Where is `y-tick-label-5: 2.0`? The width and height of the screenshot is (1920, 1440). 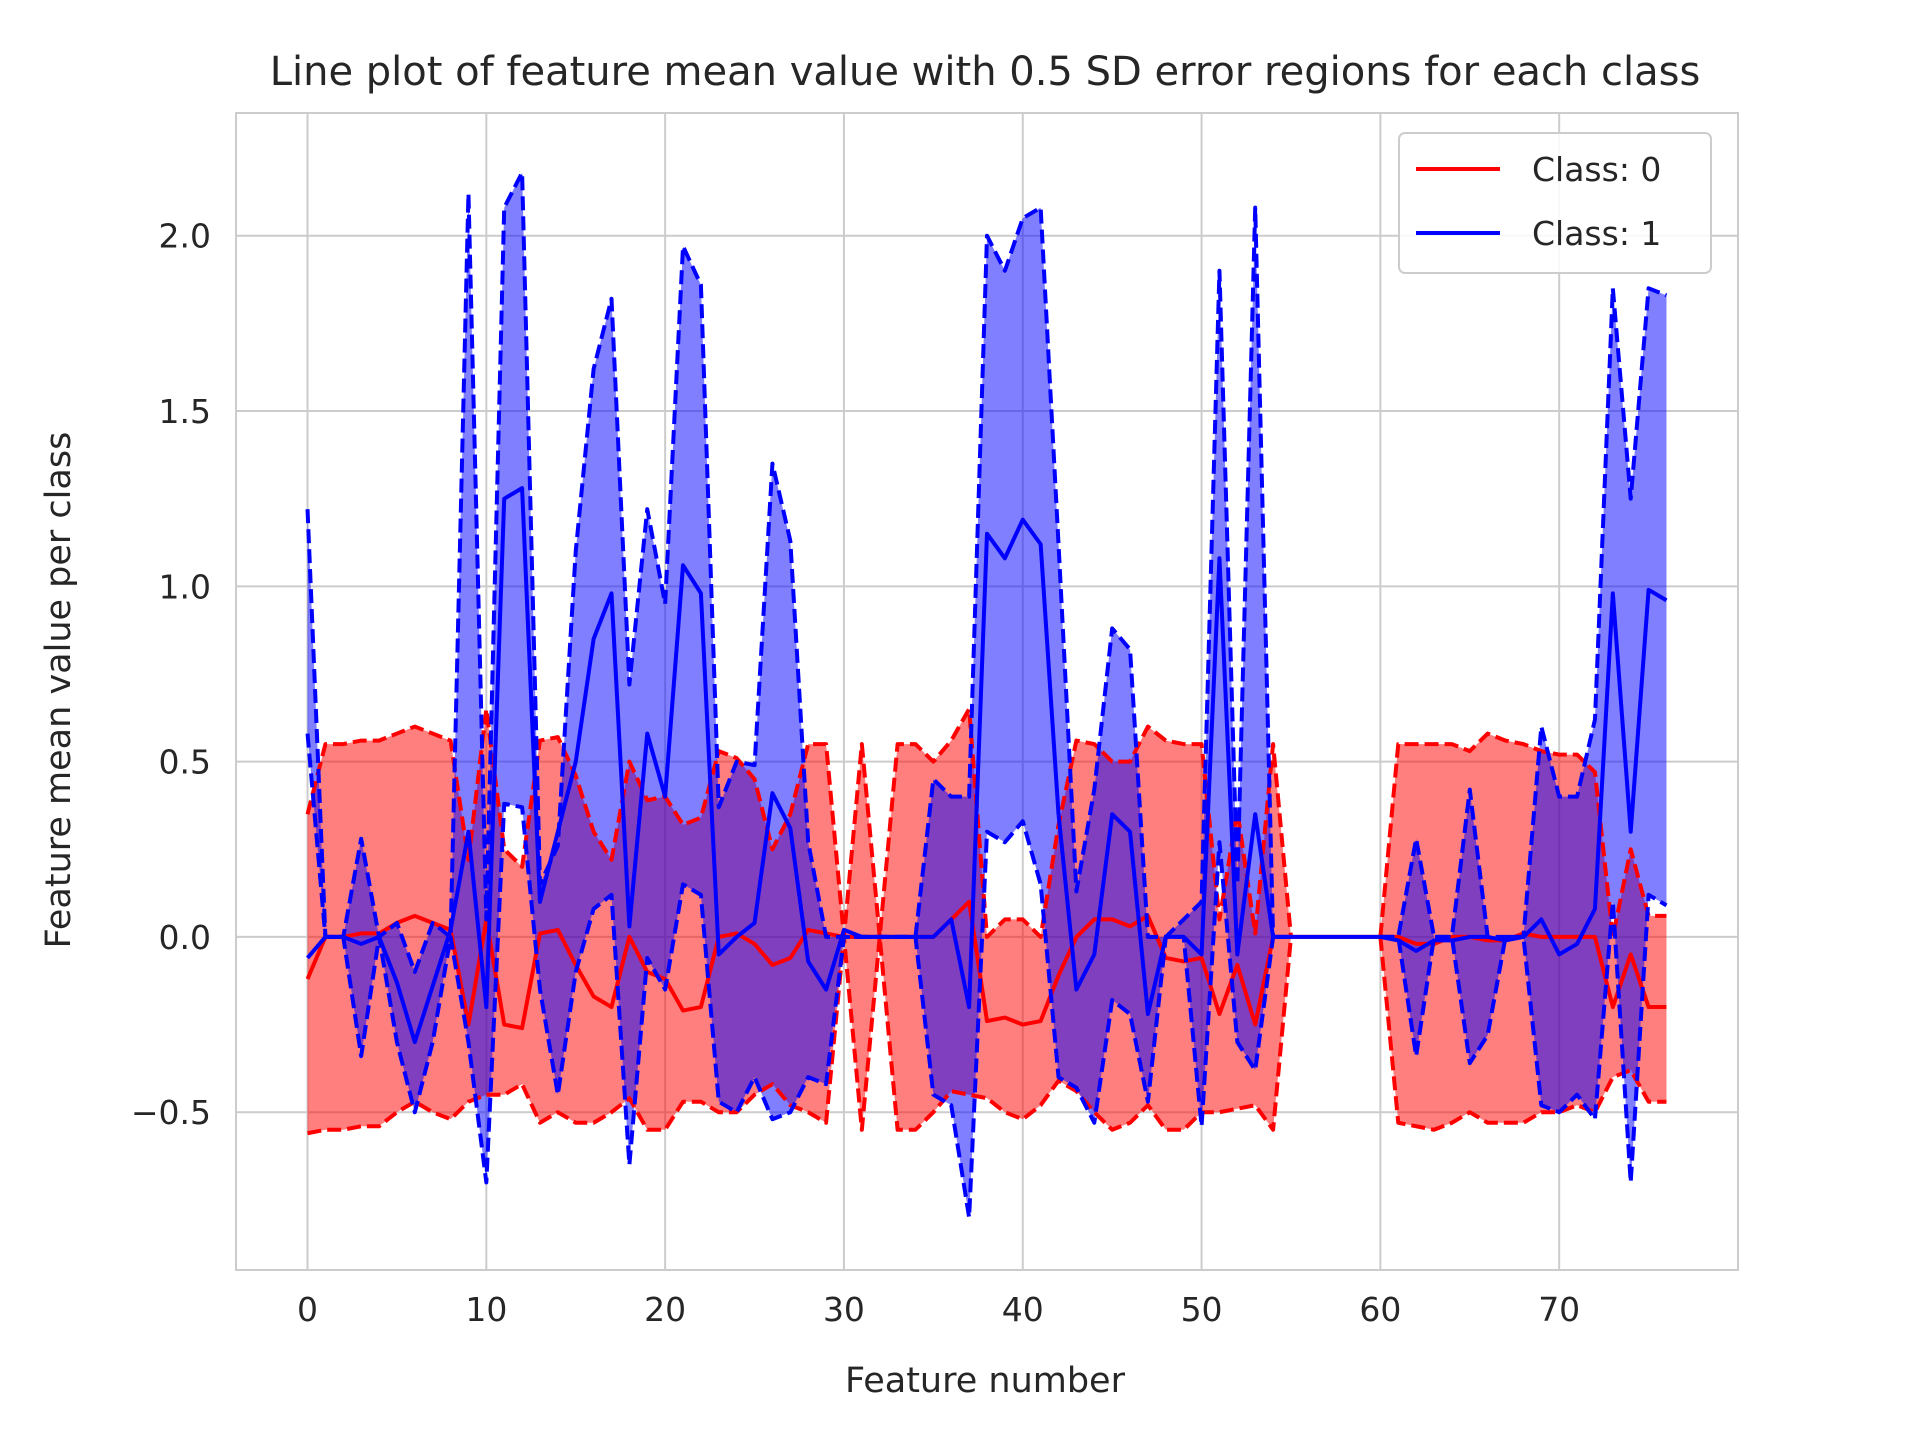
y-tick-label-5: 2.0 is located at coordinates (185, 236).